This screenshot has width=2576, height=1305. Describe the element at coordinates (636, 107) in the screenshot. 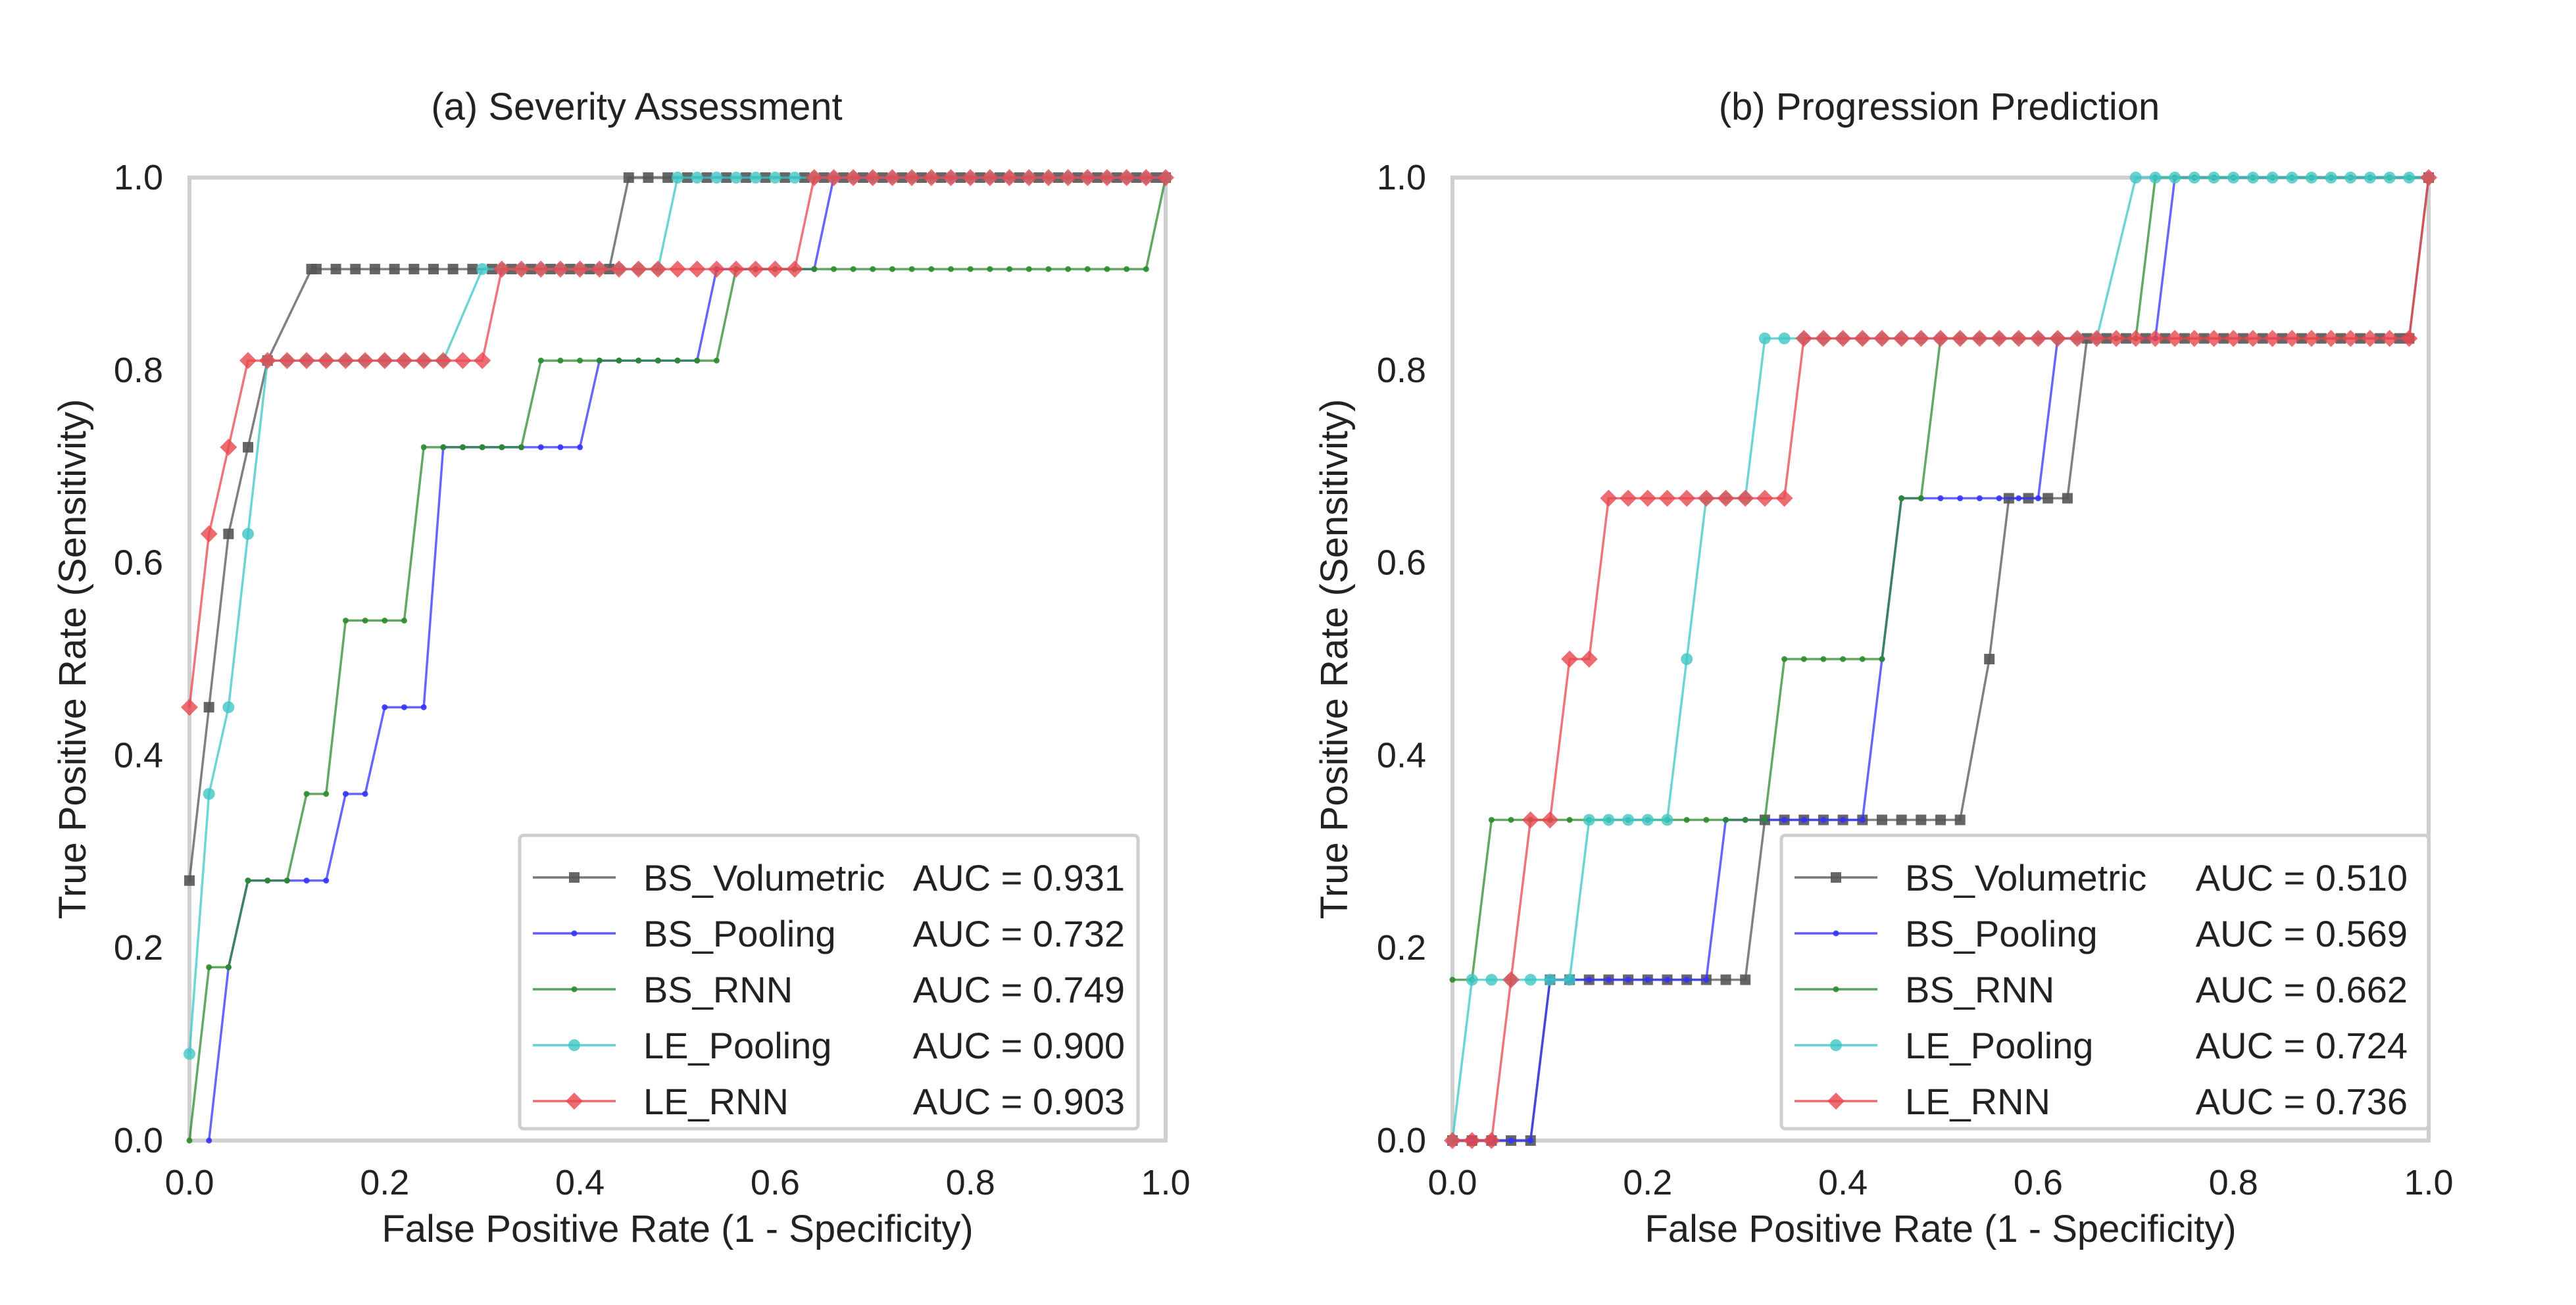

I see `chart-title: (a) Severity Assessment` at that location.